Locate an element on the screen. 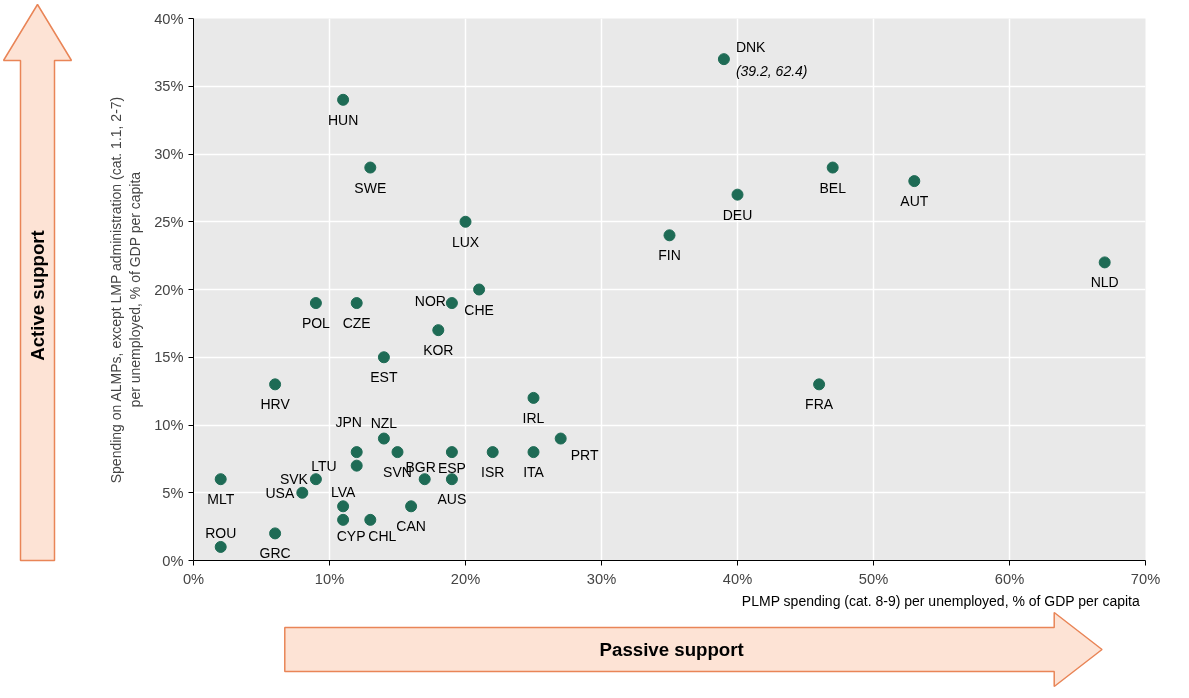 The width and height of the screenshot is (1189, 698). annotation: LTU is located at coordinates (324, 465).